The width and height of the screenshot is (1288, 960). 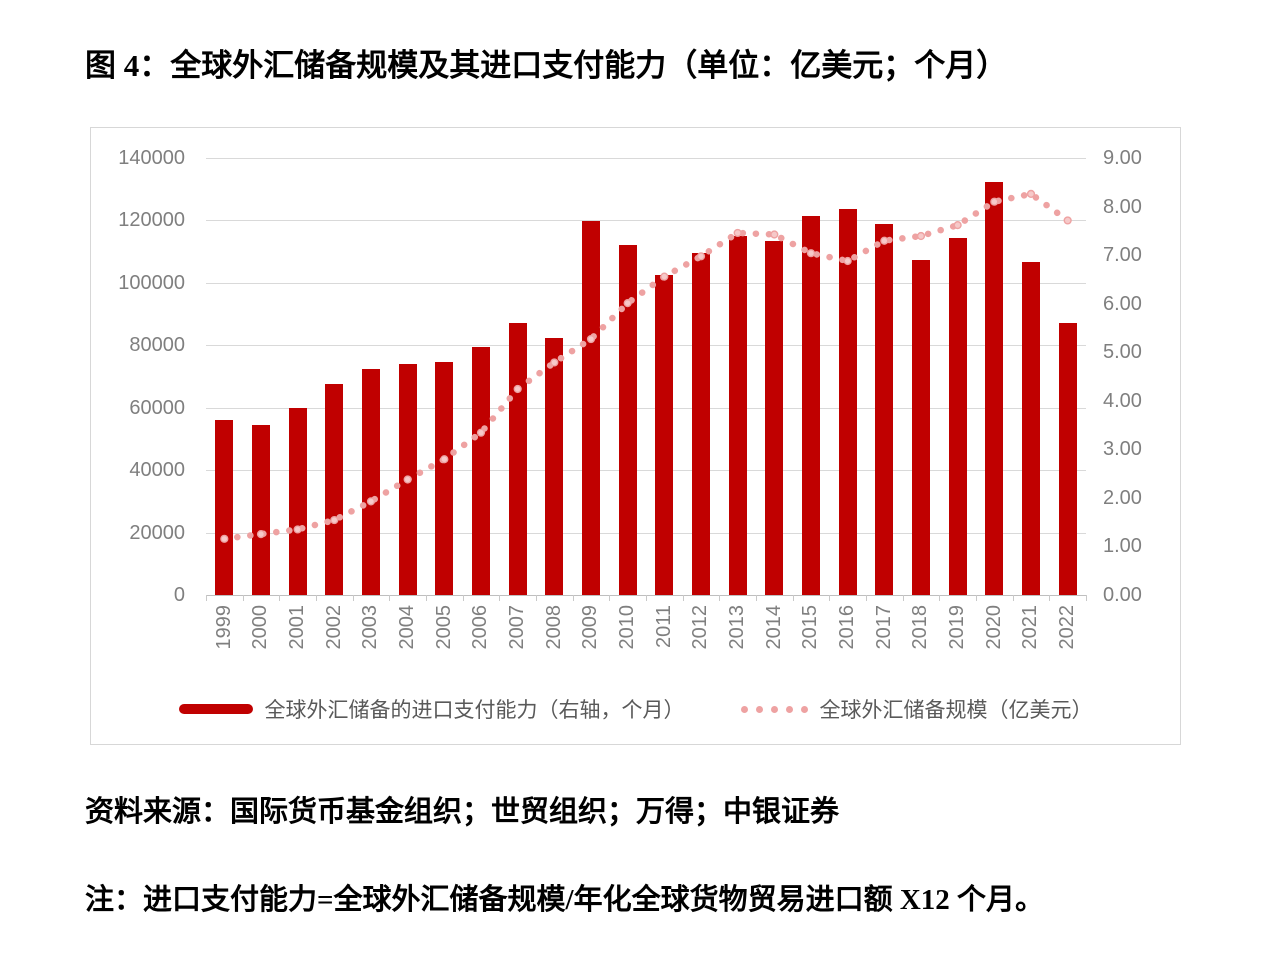 What do you see at coordinates (591, 339) in the screenshot?
I see `data-point-2009` at bounding box center [591, 339].